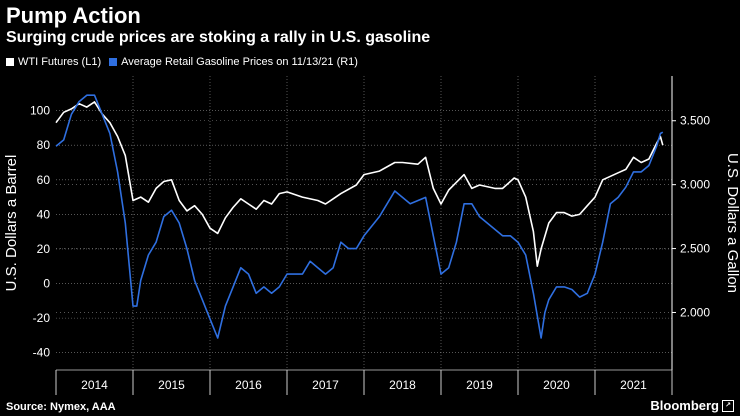 This screenshot has height=416, width=740. I want to click on bloomberg-logo: Bloomberg ↗, so click(692, 405).